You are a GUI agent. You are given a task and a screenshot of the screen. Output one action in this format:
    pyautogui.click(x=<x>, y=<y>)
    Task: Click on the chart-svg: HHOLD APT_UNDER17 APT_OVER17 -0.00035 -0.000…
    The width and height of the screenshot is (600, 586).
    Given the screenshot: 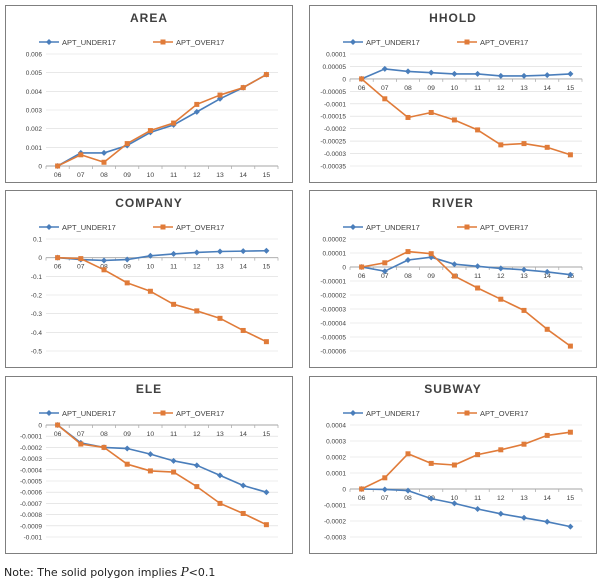 What is the action you would take?
    pyautogui.click(x=451, y=91)
    